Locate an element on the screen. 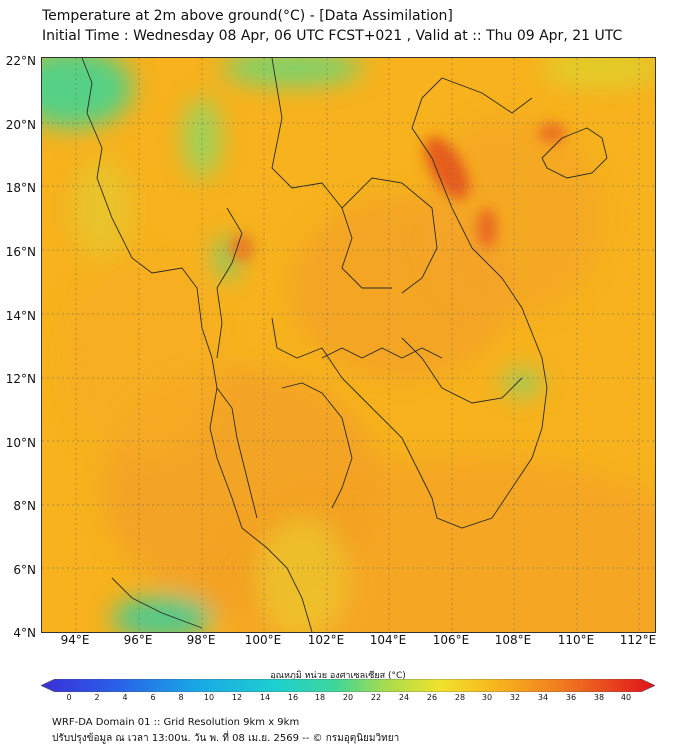 Image resolution: width=676 pixels, height=756 pixels. colorbar-tick-4: 4 is located at coordinates (125, 697).